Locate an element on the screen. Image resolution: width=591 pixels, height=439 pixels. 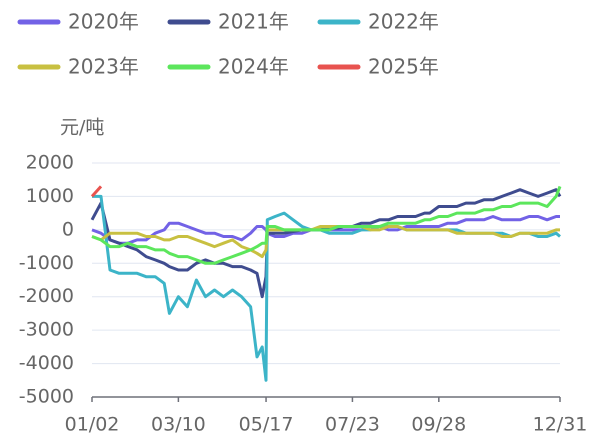
x-tick-label: 09/28 is located at coordinates (438, 425).